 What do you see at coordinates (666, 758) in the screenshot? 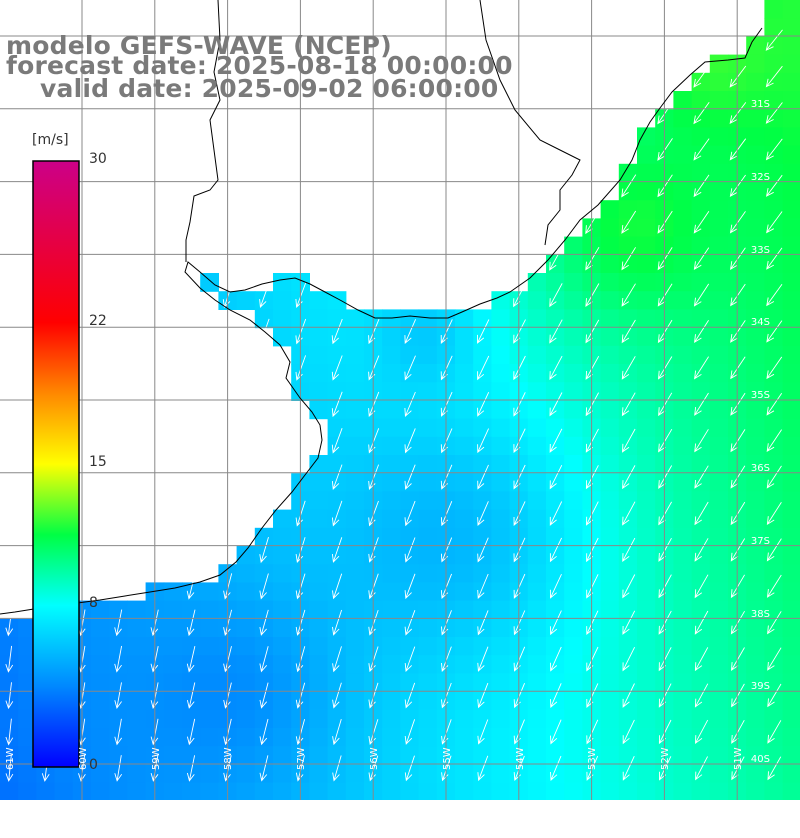
I see `longitude-label: 52W` at bounding box center [666, 758].